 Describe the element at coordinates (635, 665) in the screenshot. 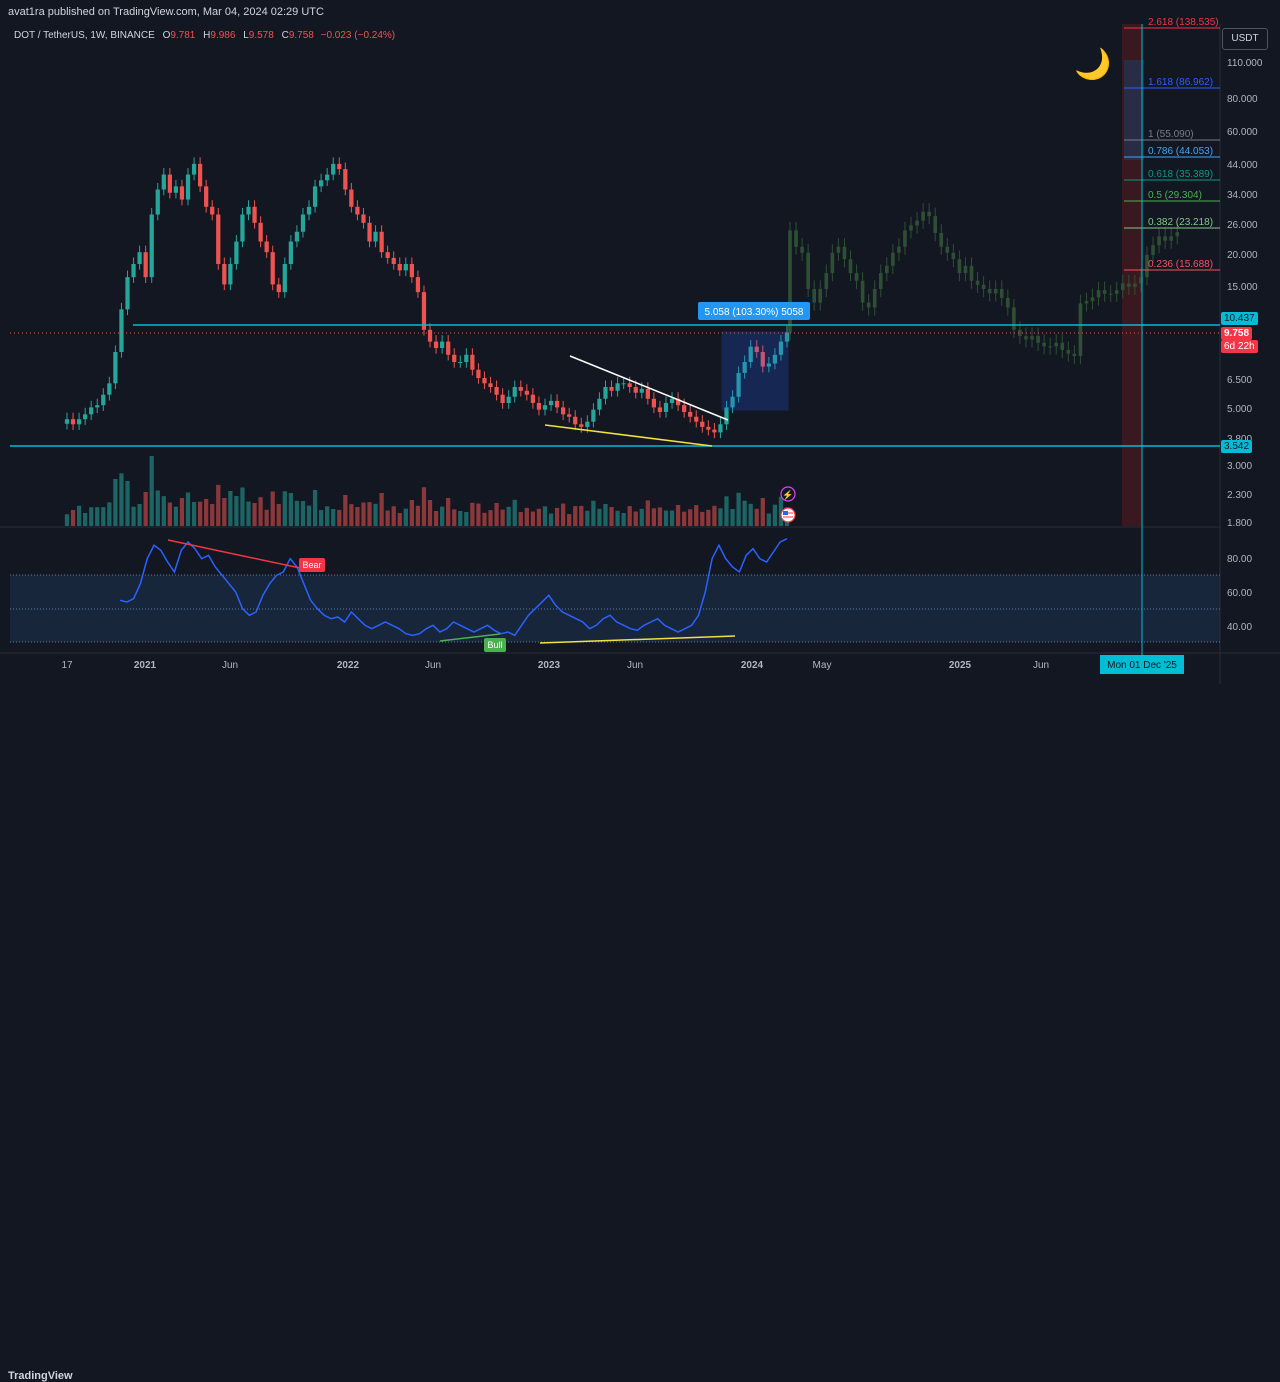

I see `time-tick: Jun` at that location.